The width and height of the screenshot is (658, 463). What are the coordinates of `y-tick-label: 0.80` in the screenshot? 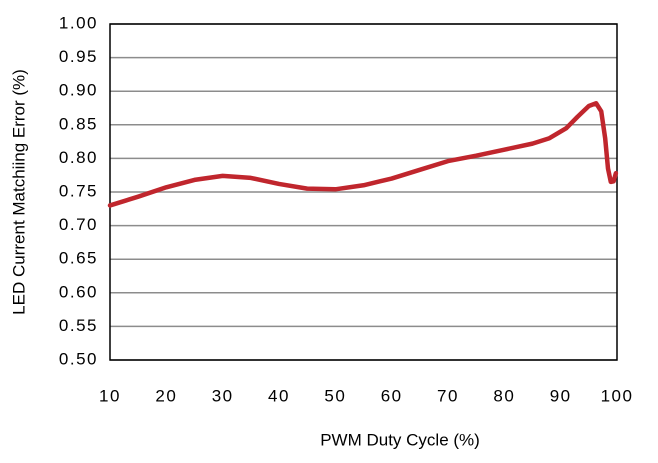 It's located at (78, 157).